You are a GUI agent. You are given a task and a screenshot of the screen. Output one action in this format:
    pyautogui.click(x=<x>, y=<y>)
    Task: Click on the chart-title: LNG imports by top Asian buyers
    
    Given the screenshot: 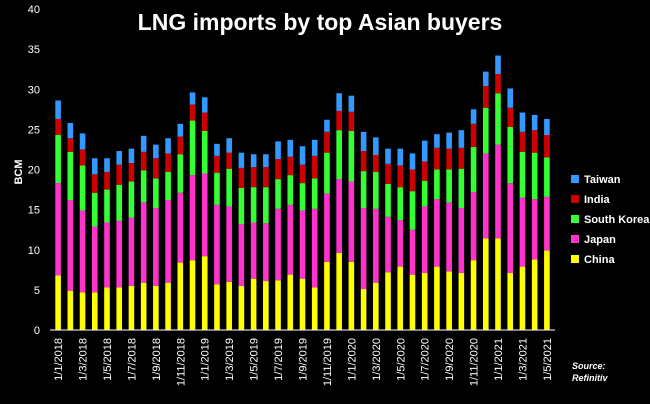 What is the action you would take?
    pyautogui.click(x=320, y=22)
    